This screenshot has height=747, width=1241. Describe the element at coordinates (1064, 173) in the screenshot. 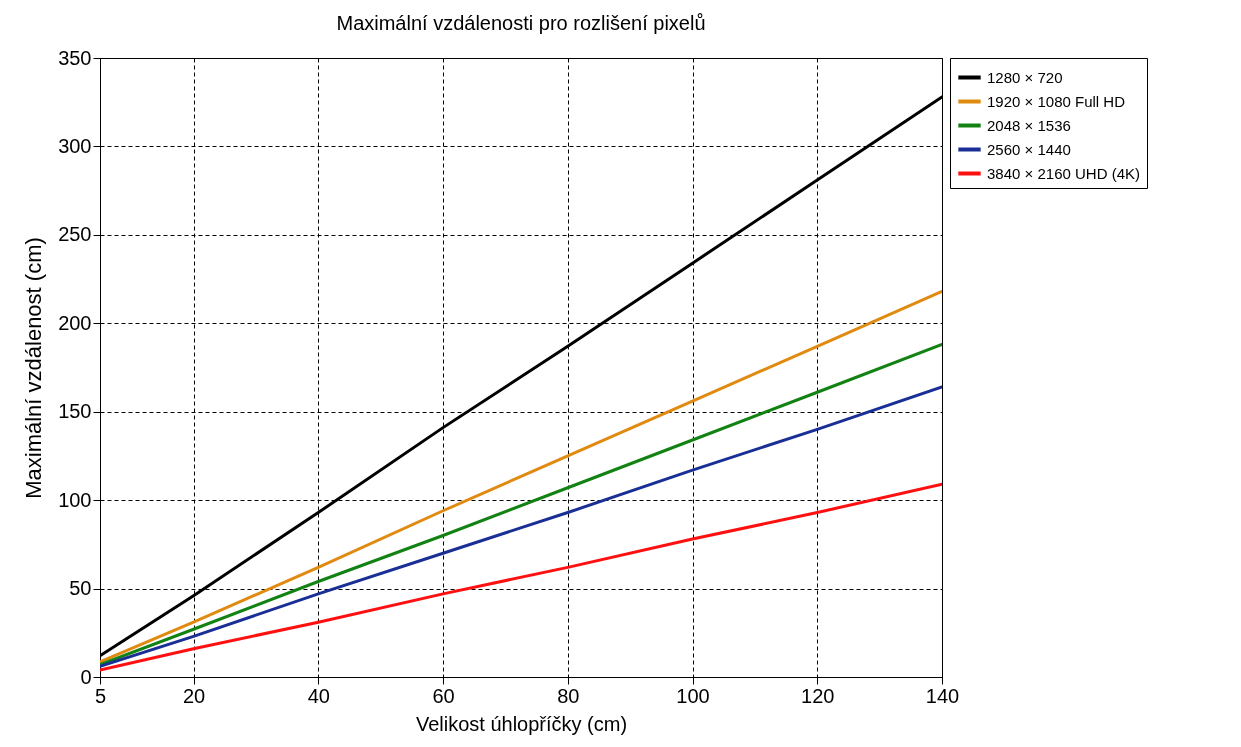

I see `legend-label: 3840 × 2160 UHD (4K)` at that location.